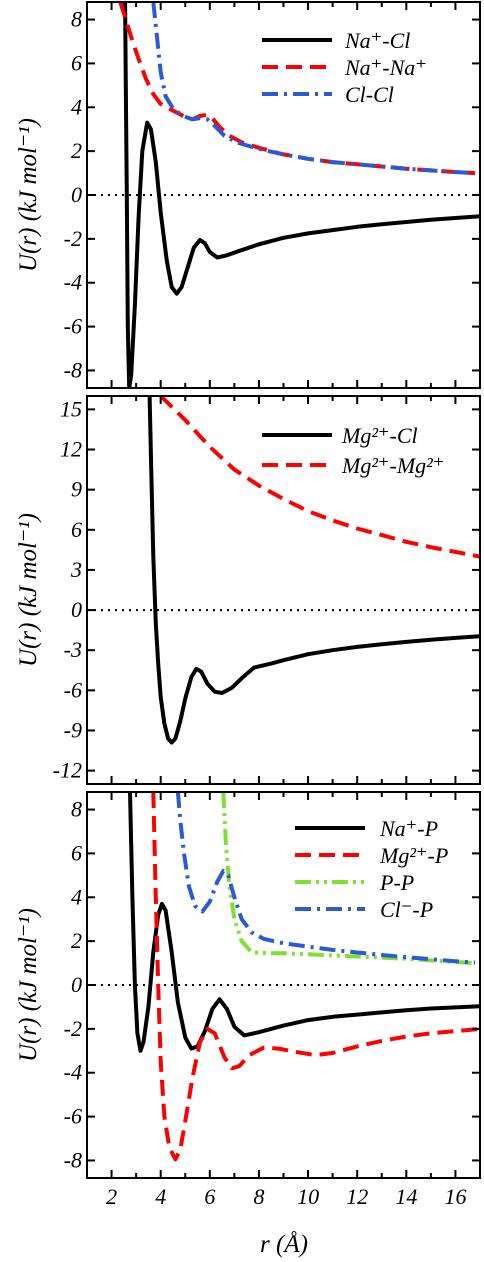  Describe the element at coordinates (377, 40) in the screenshot. I see `legend-entry-label: Na⁺-Cl` at that location.